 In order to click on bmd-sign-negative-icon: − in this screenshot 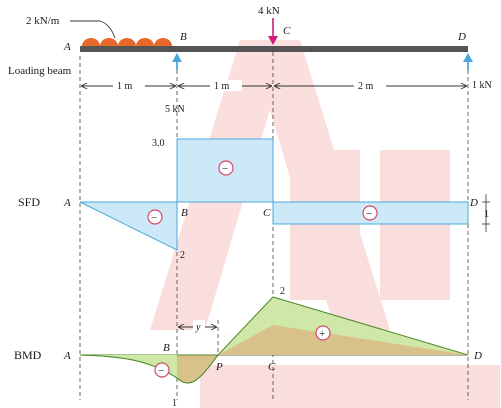, I will do `click(162, 370)`.